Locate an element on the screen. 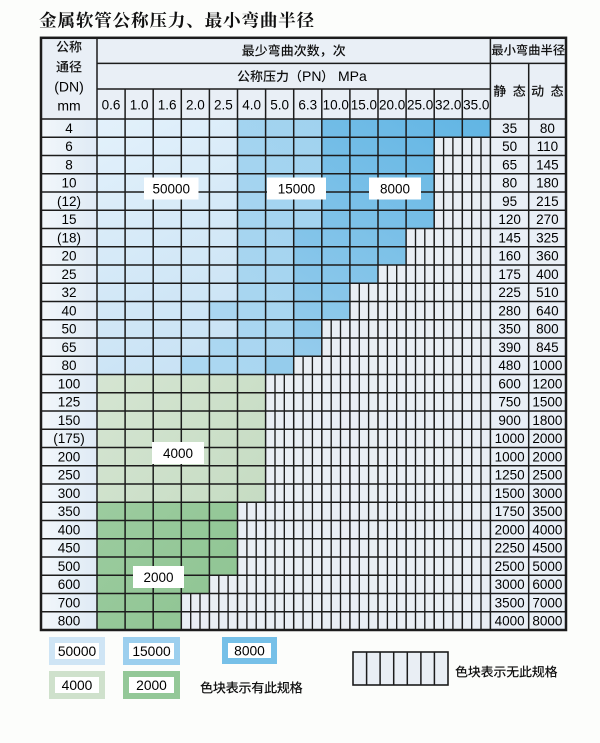 Image resolution: width=600 pixels, height=743 pixels. svg-text: 6 is located at coordinates (69, 146).